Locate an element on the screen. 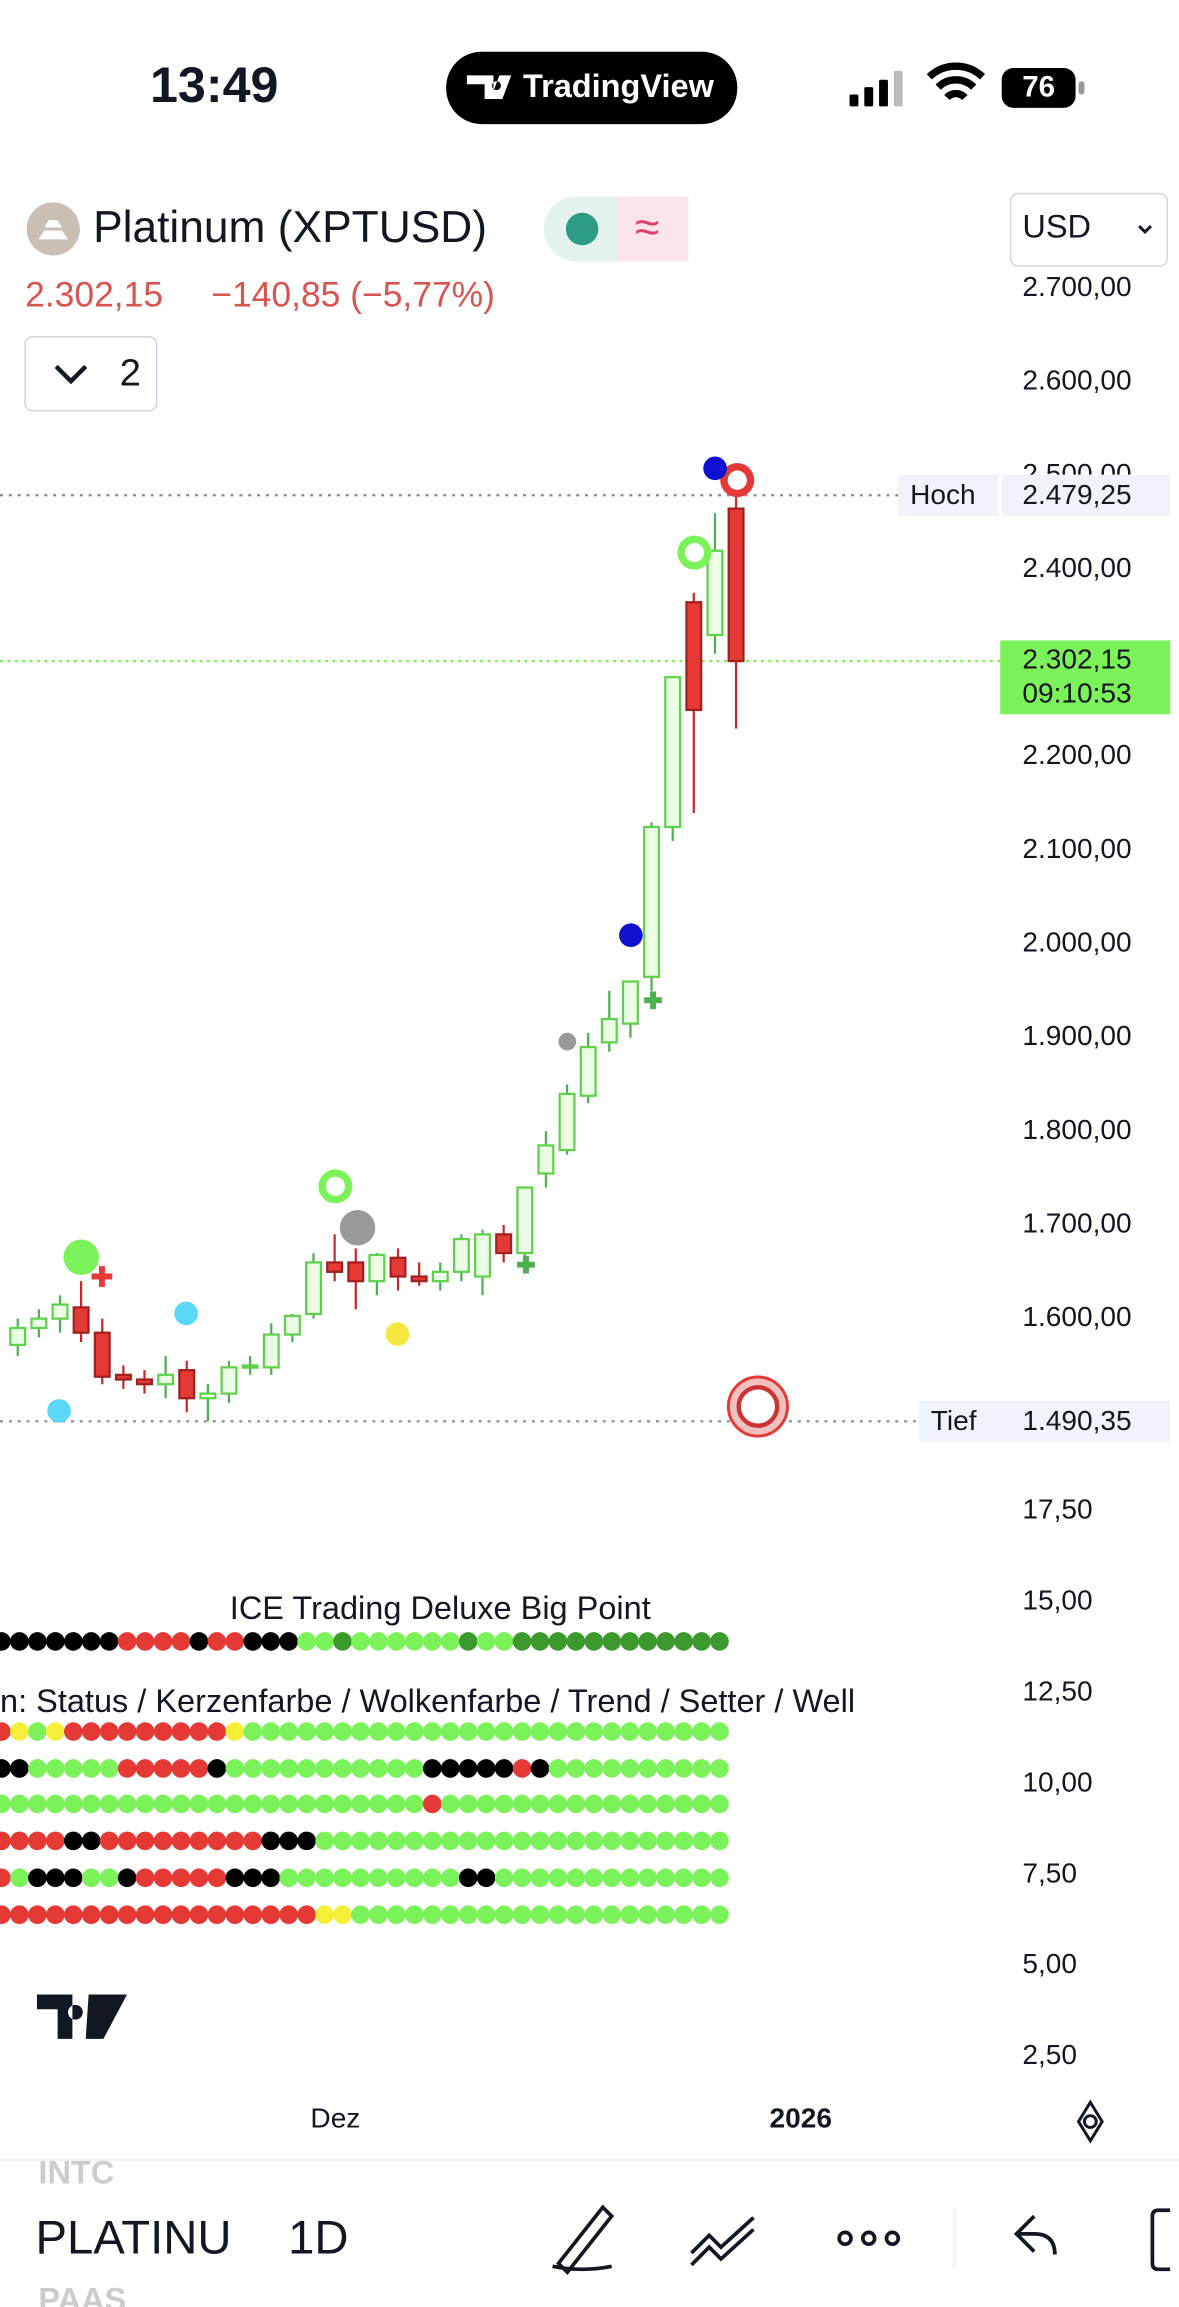 The height and width of the screenshot is (2307, 1179). y-tick-label: 10,00 is located at coordinates (1057, 1781).